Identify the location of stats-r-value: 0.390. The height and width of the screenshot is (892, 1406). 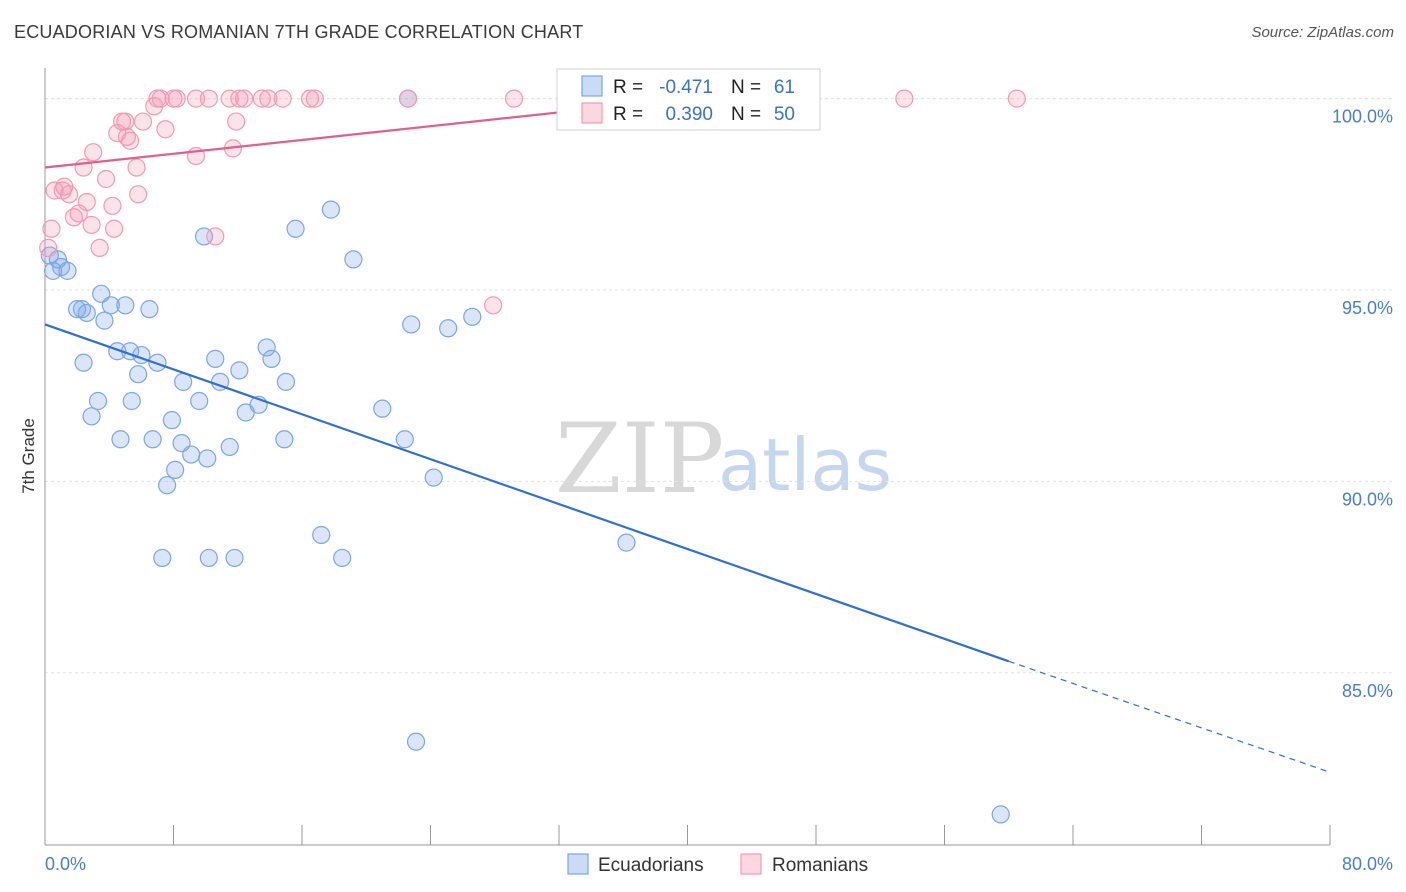
(689, 114).